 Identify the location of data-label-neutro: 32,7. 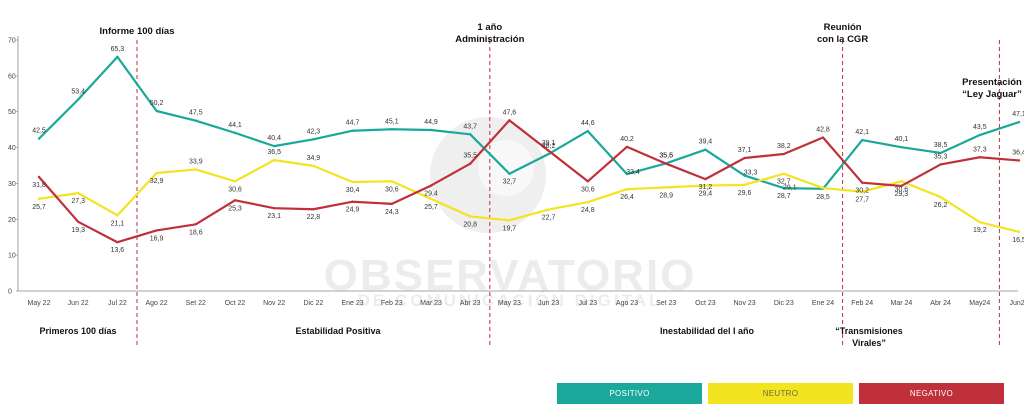
(784, 182).